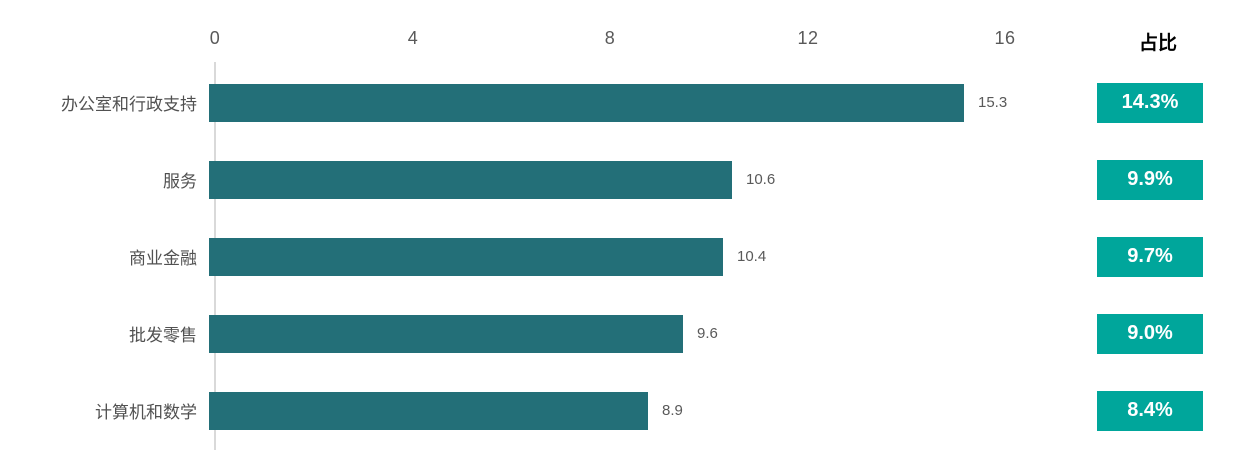 This screenshot has width=1241, height=450. I want to click on chart-header-row: 0 4 8 12 16 占比, so click(620, 32).